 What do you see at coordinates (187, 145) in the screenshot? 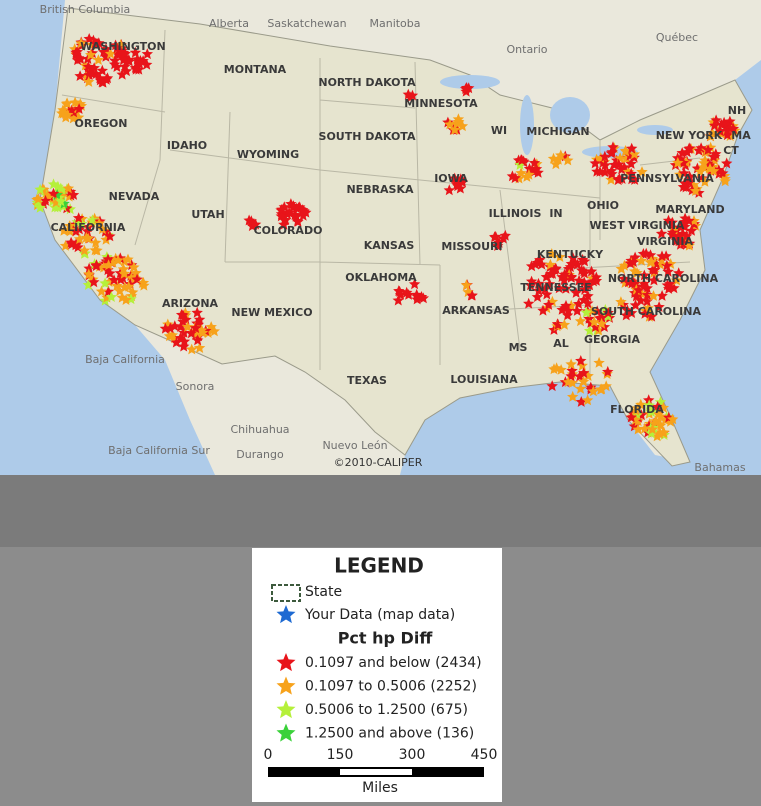
I see `state-label: IDAHO` at bounding box center [187, 145].